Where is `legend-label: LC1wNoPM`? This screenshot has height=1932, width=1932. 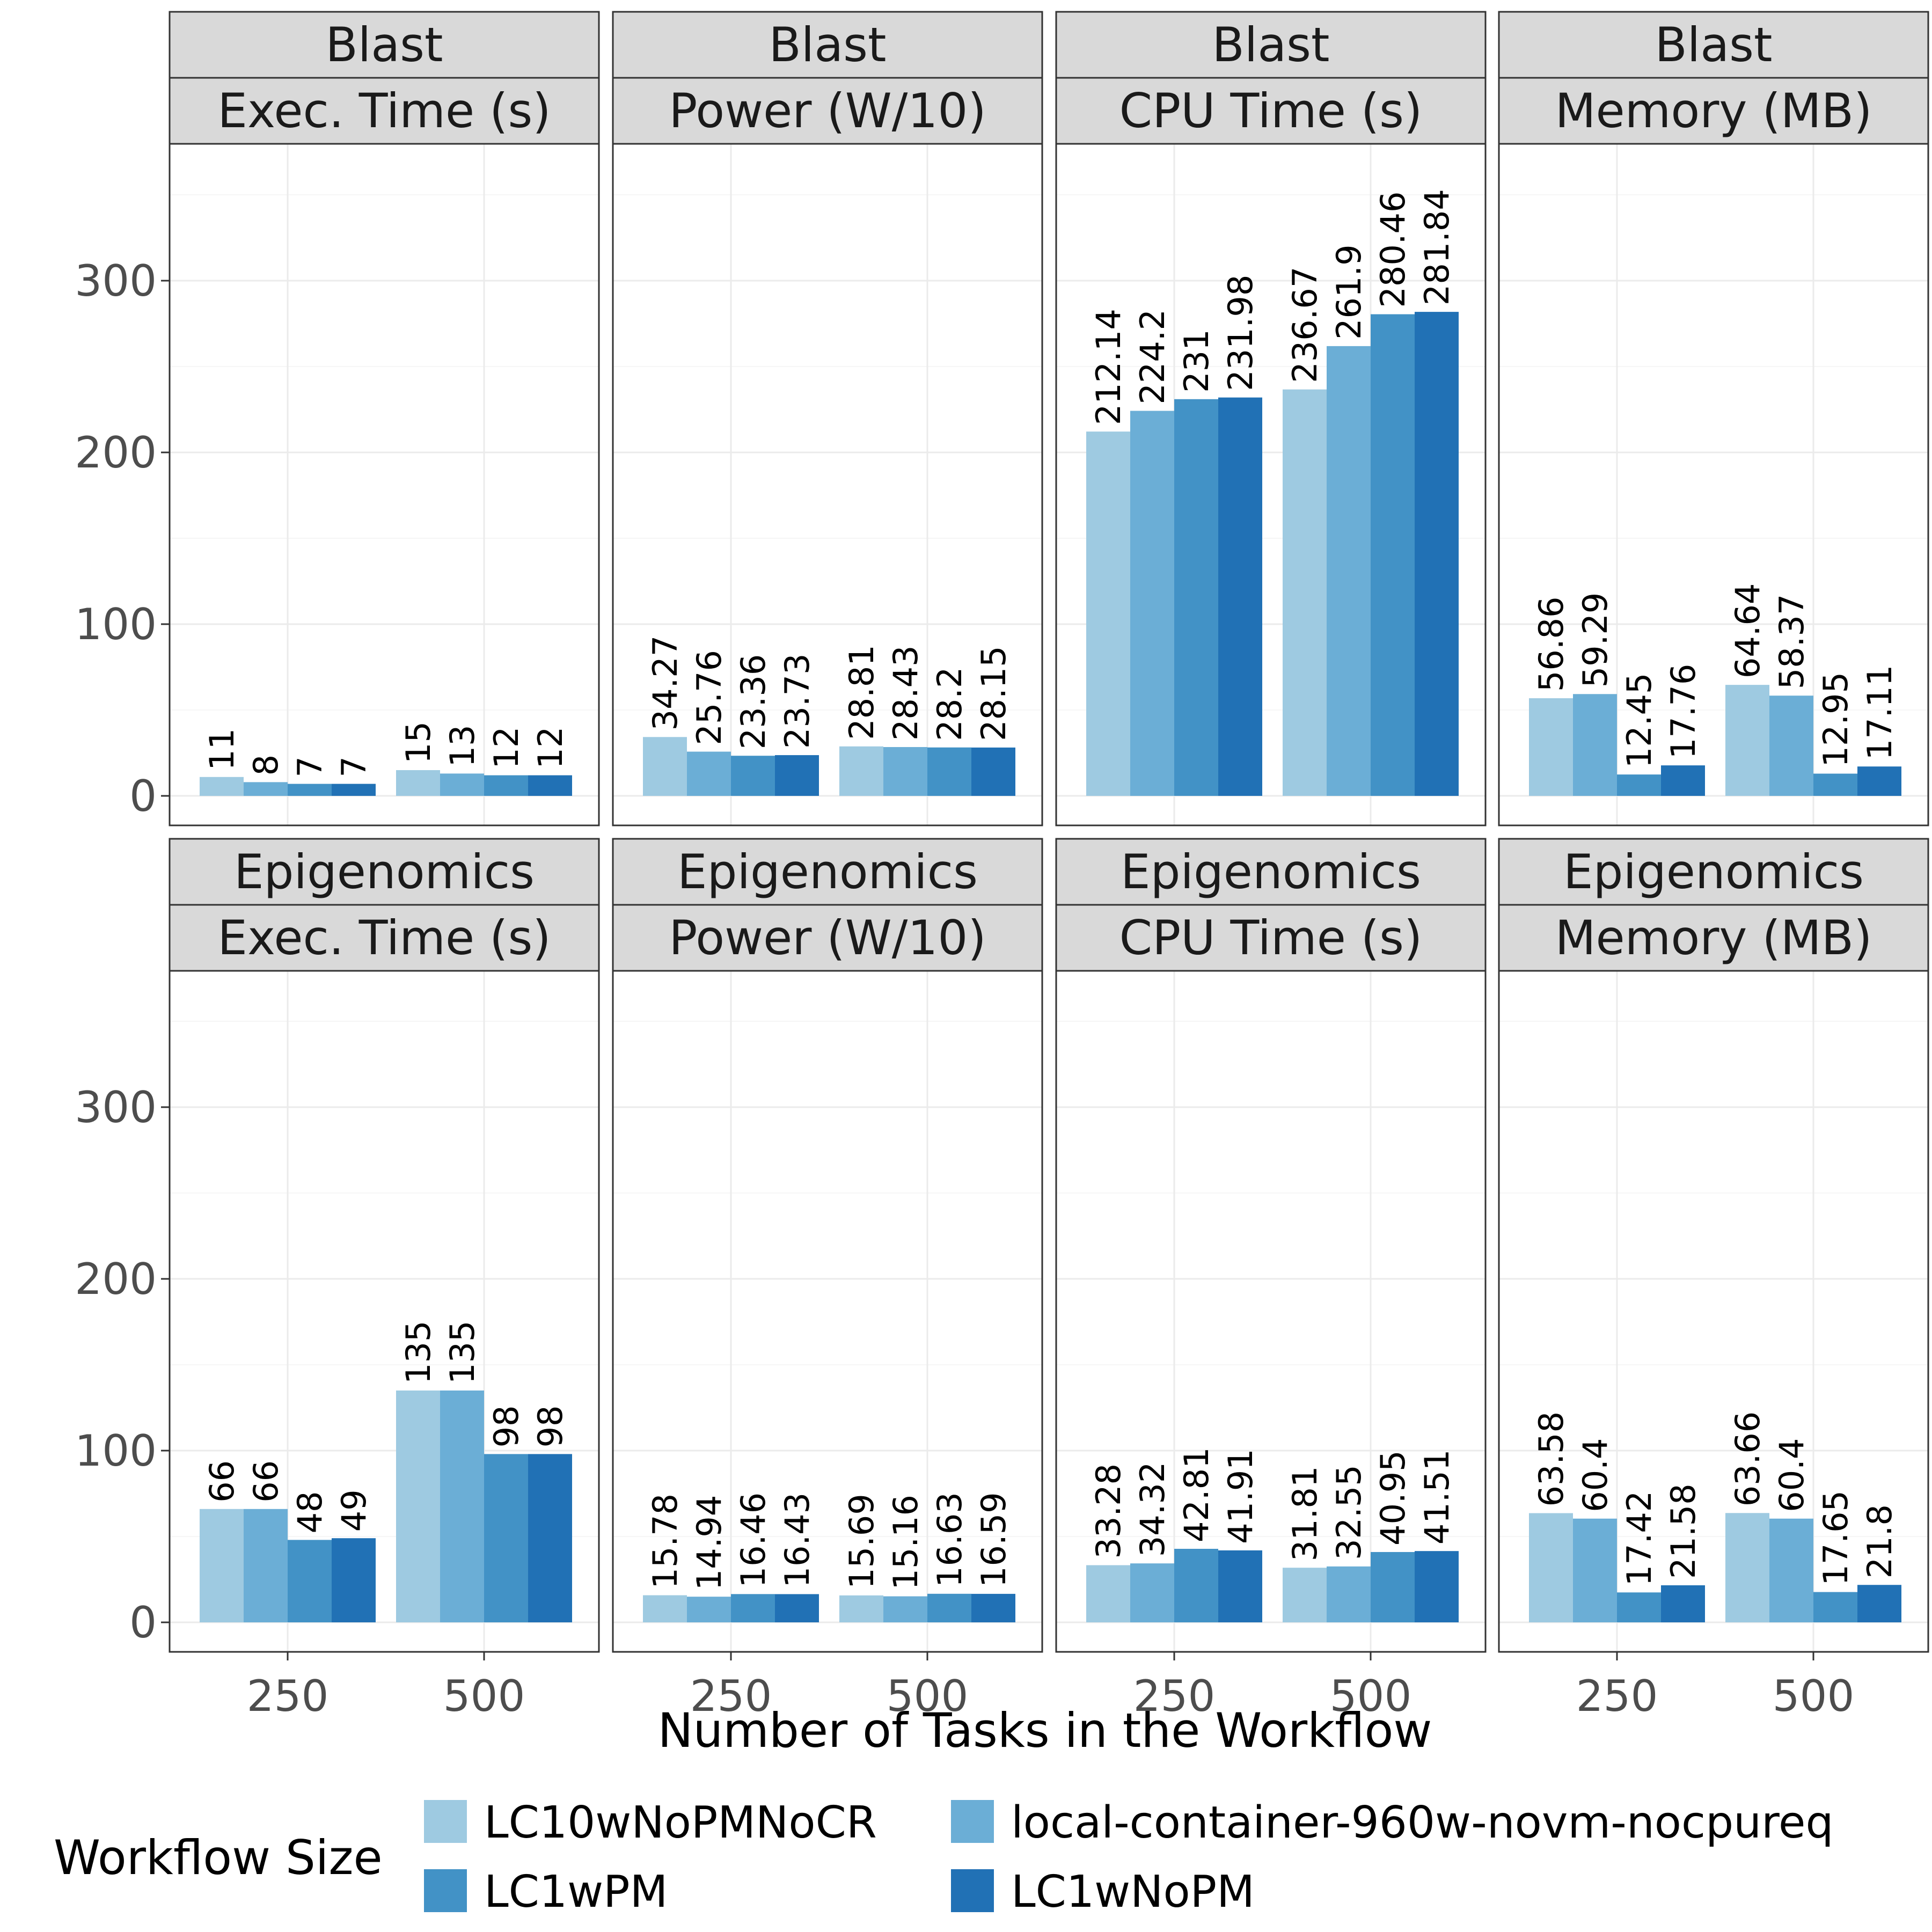
legend-label: LC1wNoPM is located at coordinates (1133, 1892).